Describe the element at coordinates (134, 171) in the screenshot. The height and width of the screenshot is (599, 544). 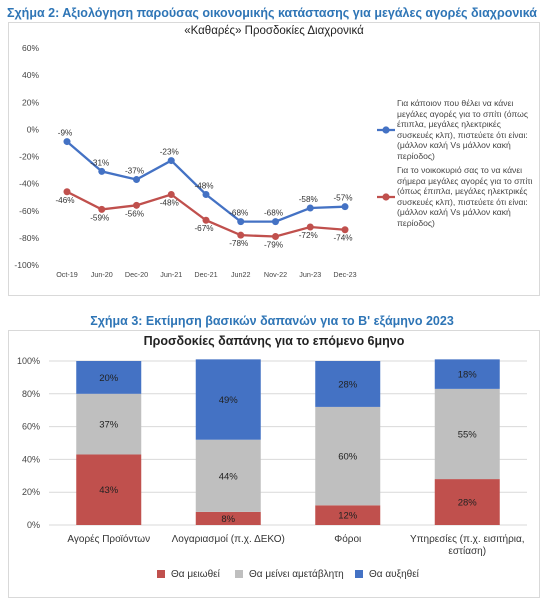
I see `data-label: -37%` at that location.